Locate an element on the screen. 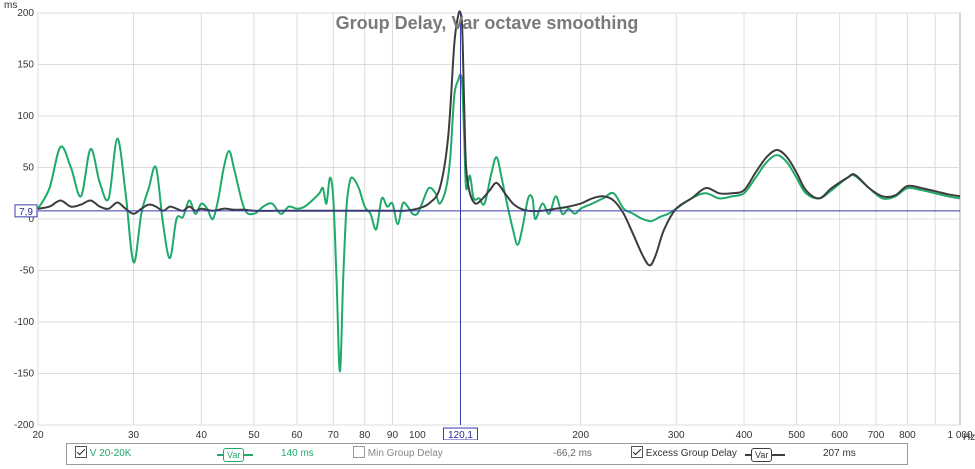 The image size is (975, 469). legend-item-min-group-delay: Min Group Delay is located at coordinates (398, 454).